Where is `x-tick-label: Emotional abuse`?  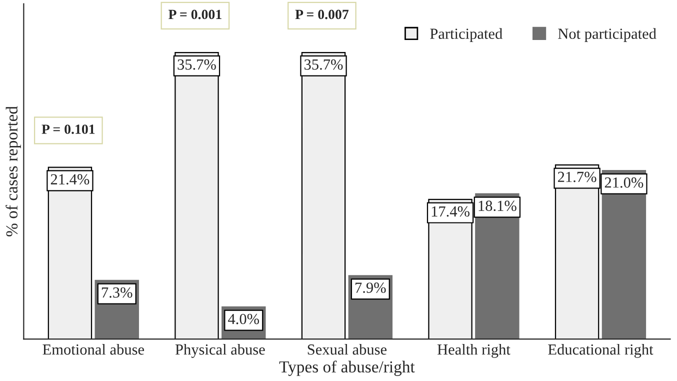 x-tick-label: Emotional abuse is located at coordinates (93, 349).